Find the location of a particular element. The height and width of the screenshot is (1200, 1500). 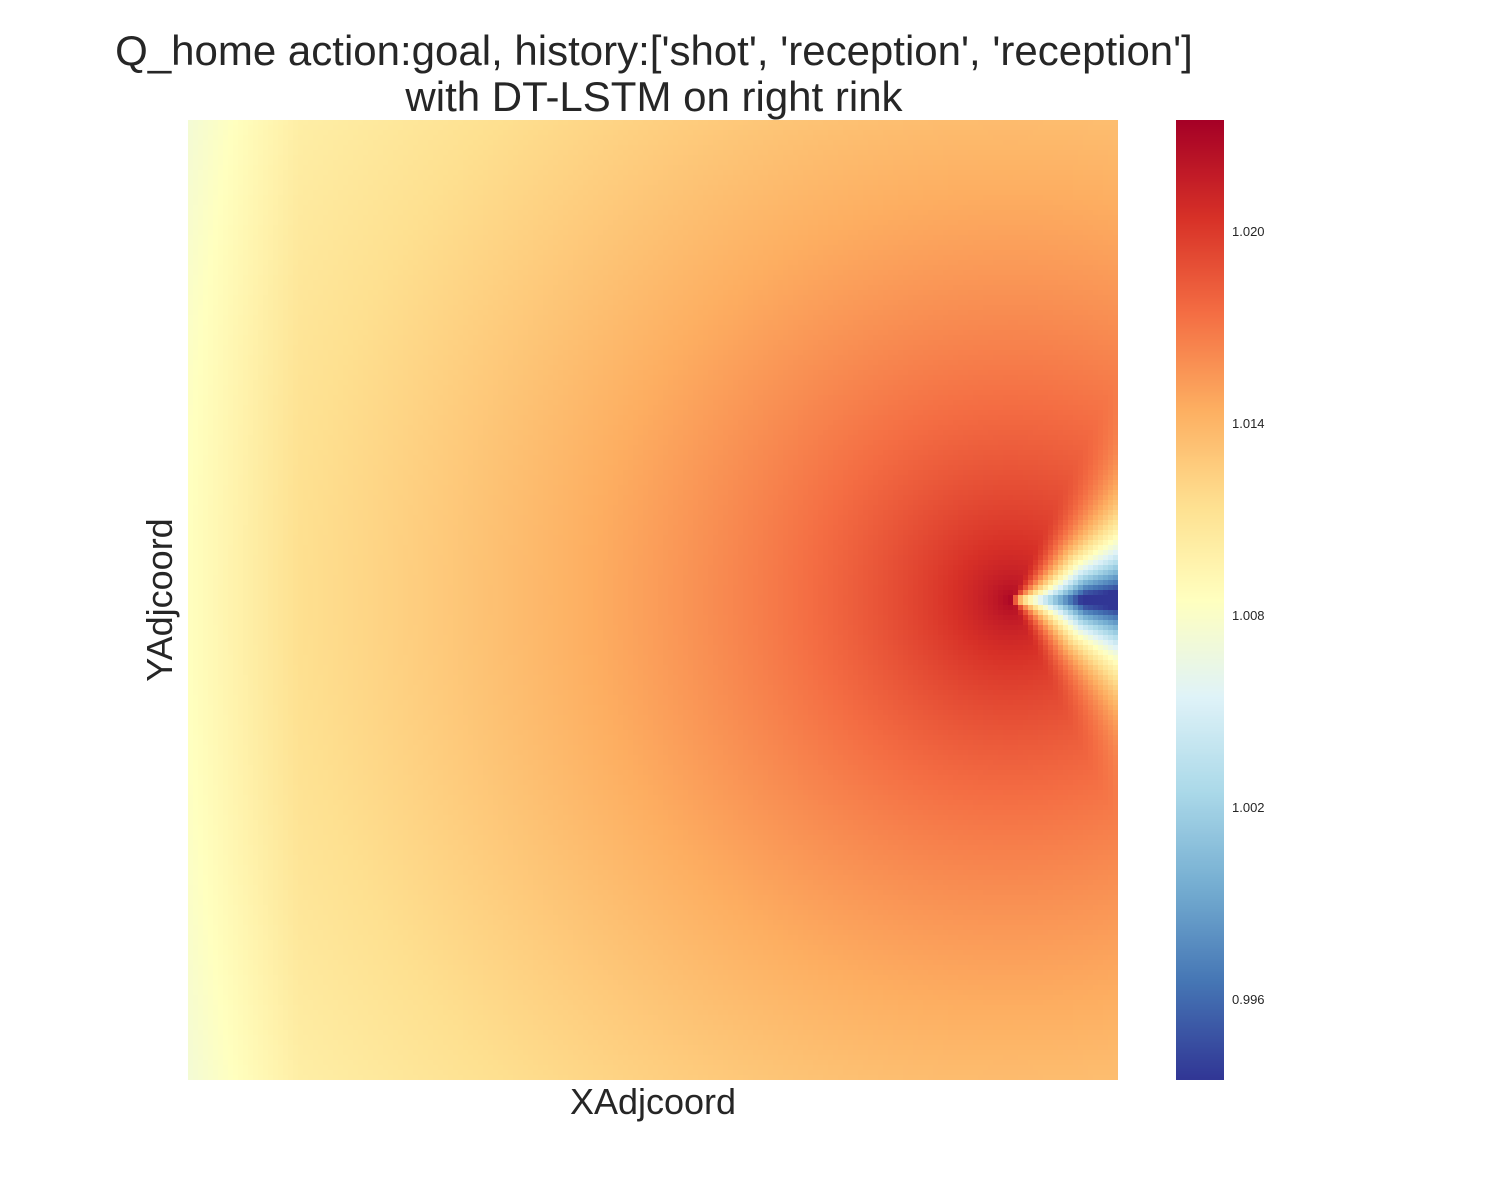

colorbar-tick-label: 0.996 is located at coordinates (1248, 999).